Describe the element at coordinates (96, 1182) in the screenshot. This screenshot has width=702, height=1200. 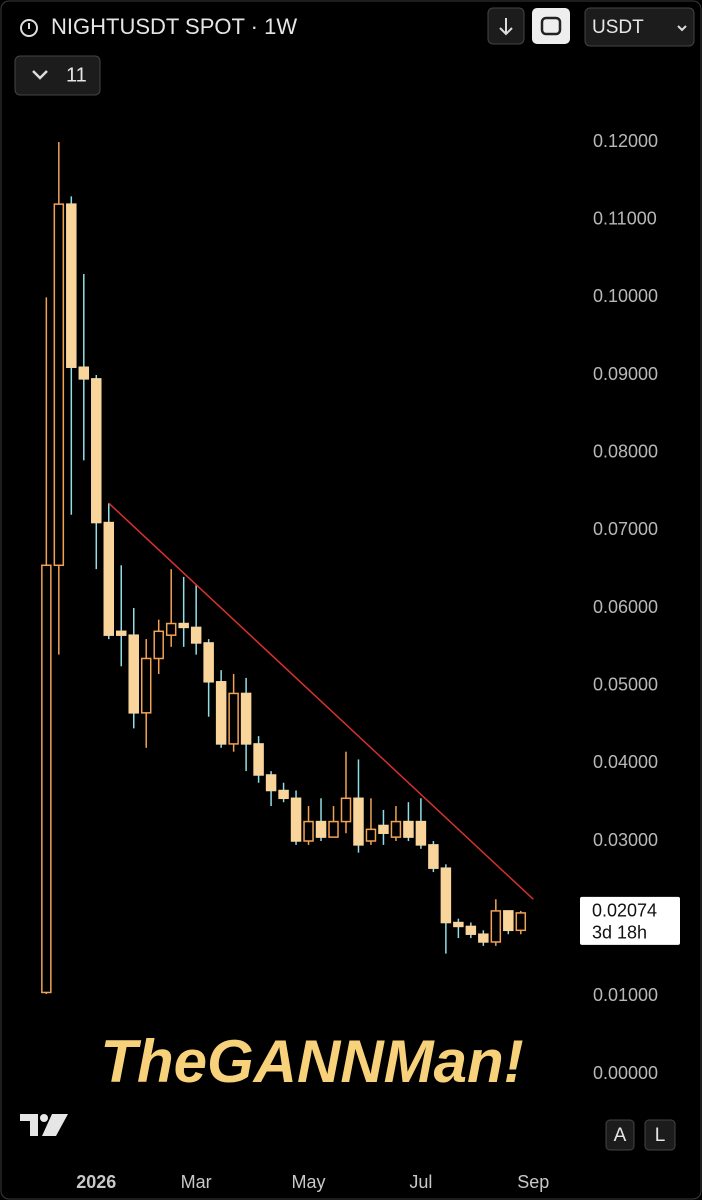
I see `x-tick-label: 2026` at that location.